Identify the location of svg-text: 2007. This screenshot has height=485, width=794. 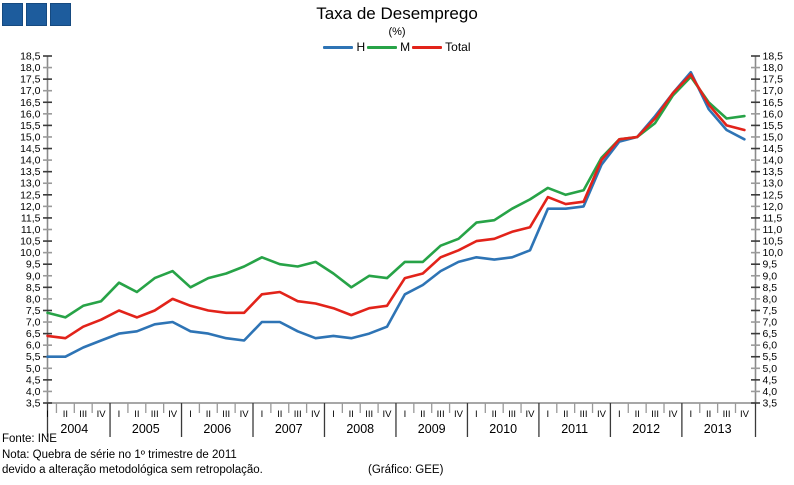
(289, 429).